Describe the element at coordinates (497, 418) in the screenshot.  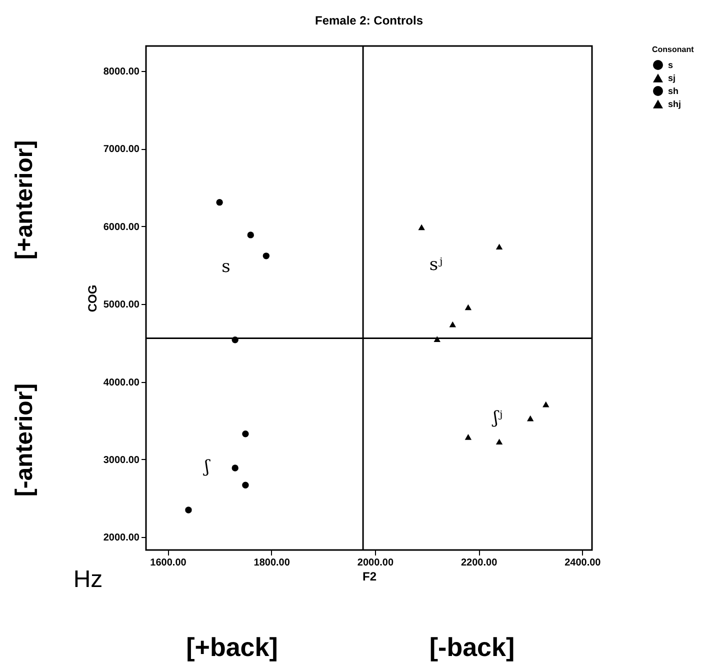
I see `annotation: ʃʲ` at that location.